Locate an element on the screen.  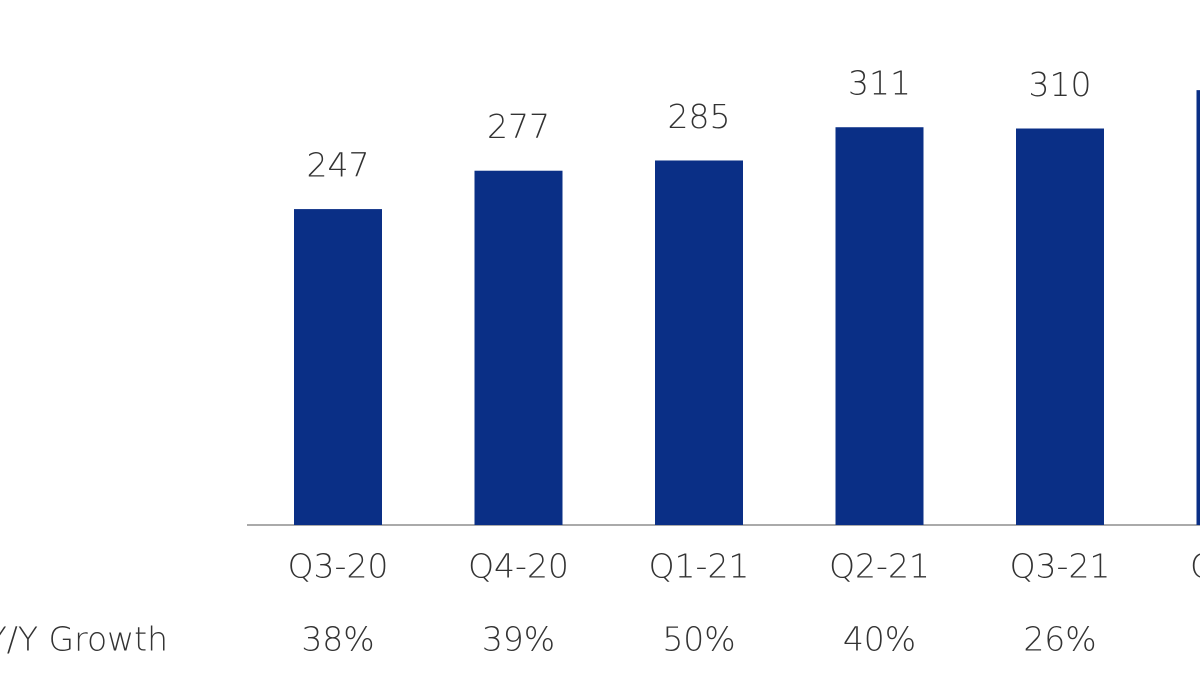
value-label: 311 is located at coordinates (879, 83).